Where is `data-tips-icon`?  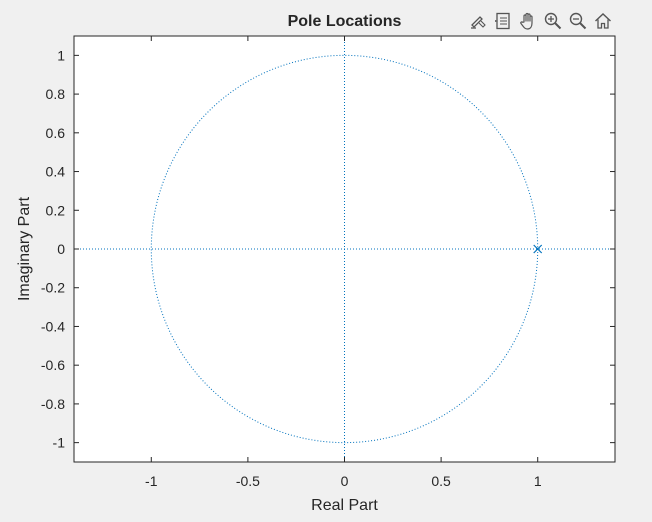
data-tips-icon is located at coordinates (502, 21).